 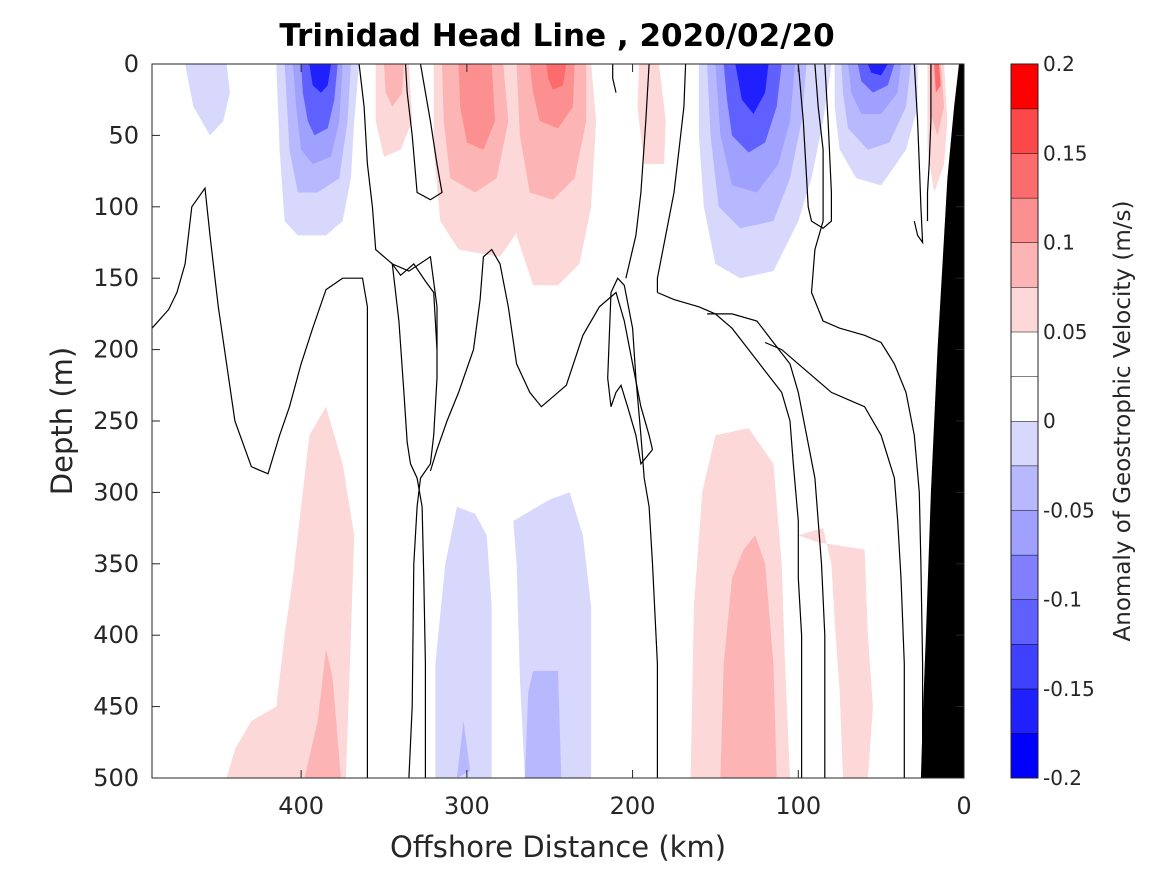 I want to click on colorbar-label: Anomaly of Geostrophic Velocity (m/s), so click(x=1123, y=421).